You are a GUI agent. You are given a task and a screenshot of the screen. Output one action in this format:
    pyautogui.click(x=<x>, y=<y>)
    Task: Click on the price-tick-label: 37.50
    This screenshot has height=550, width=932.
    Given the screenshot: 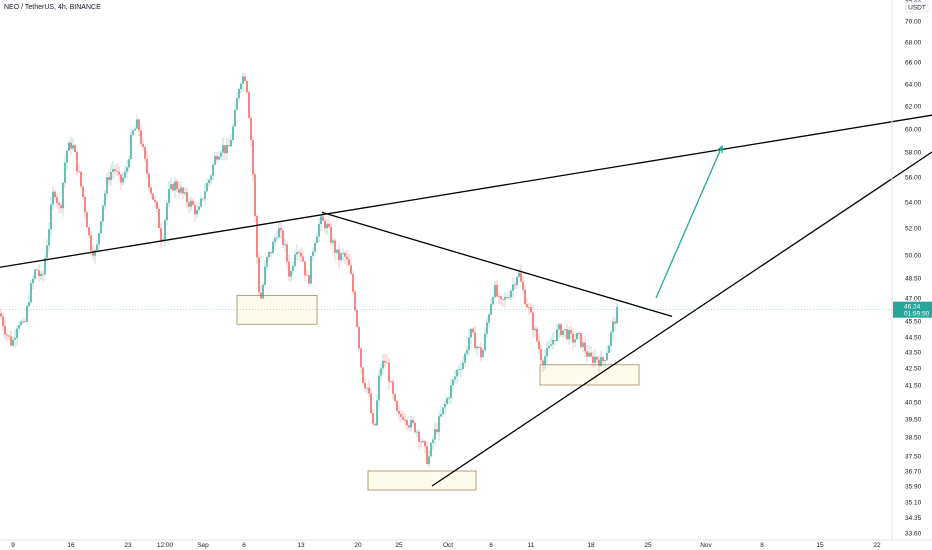 What is the action you would take?
    pyautogui.click(x=913, y=457)
    